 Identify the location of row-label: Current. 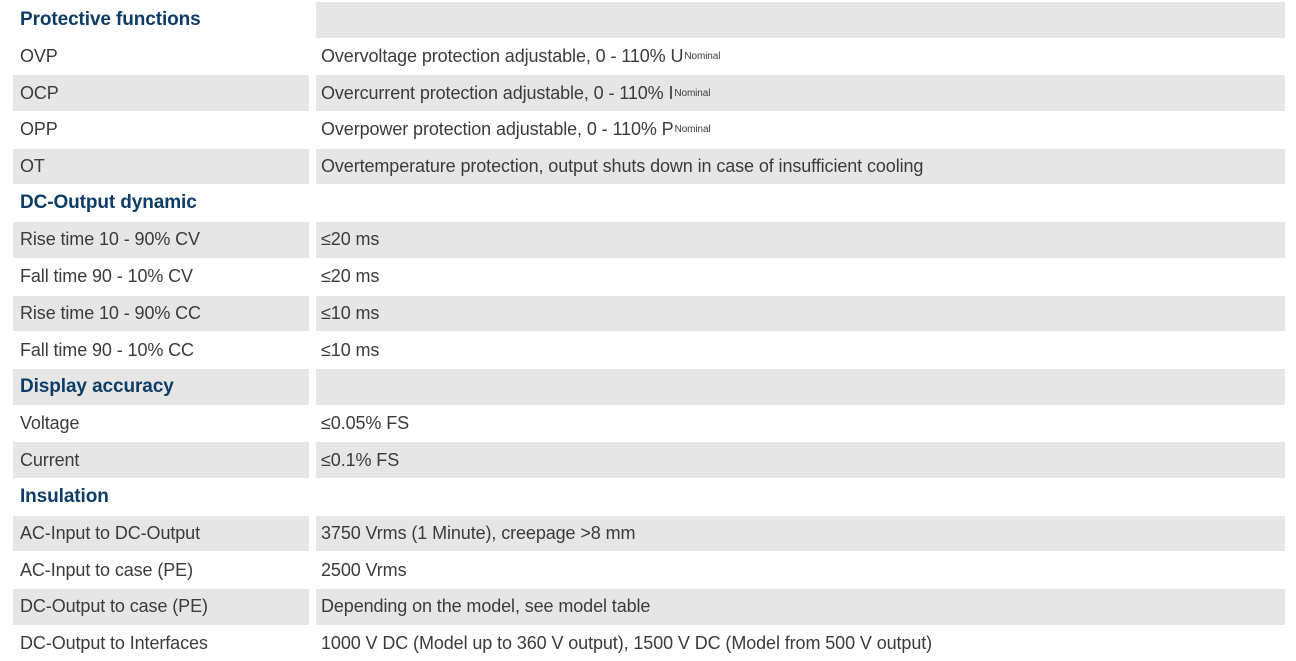
(161, 460).